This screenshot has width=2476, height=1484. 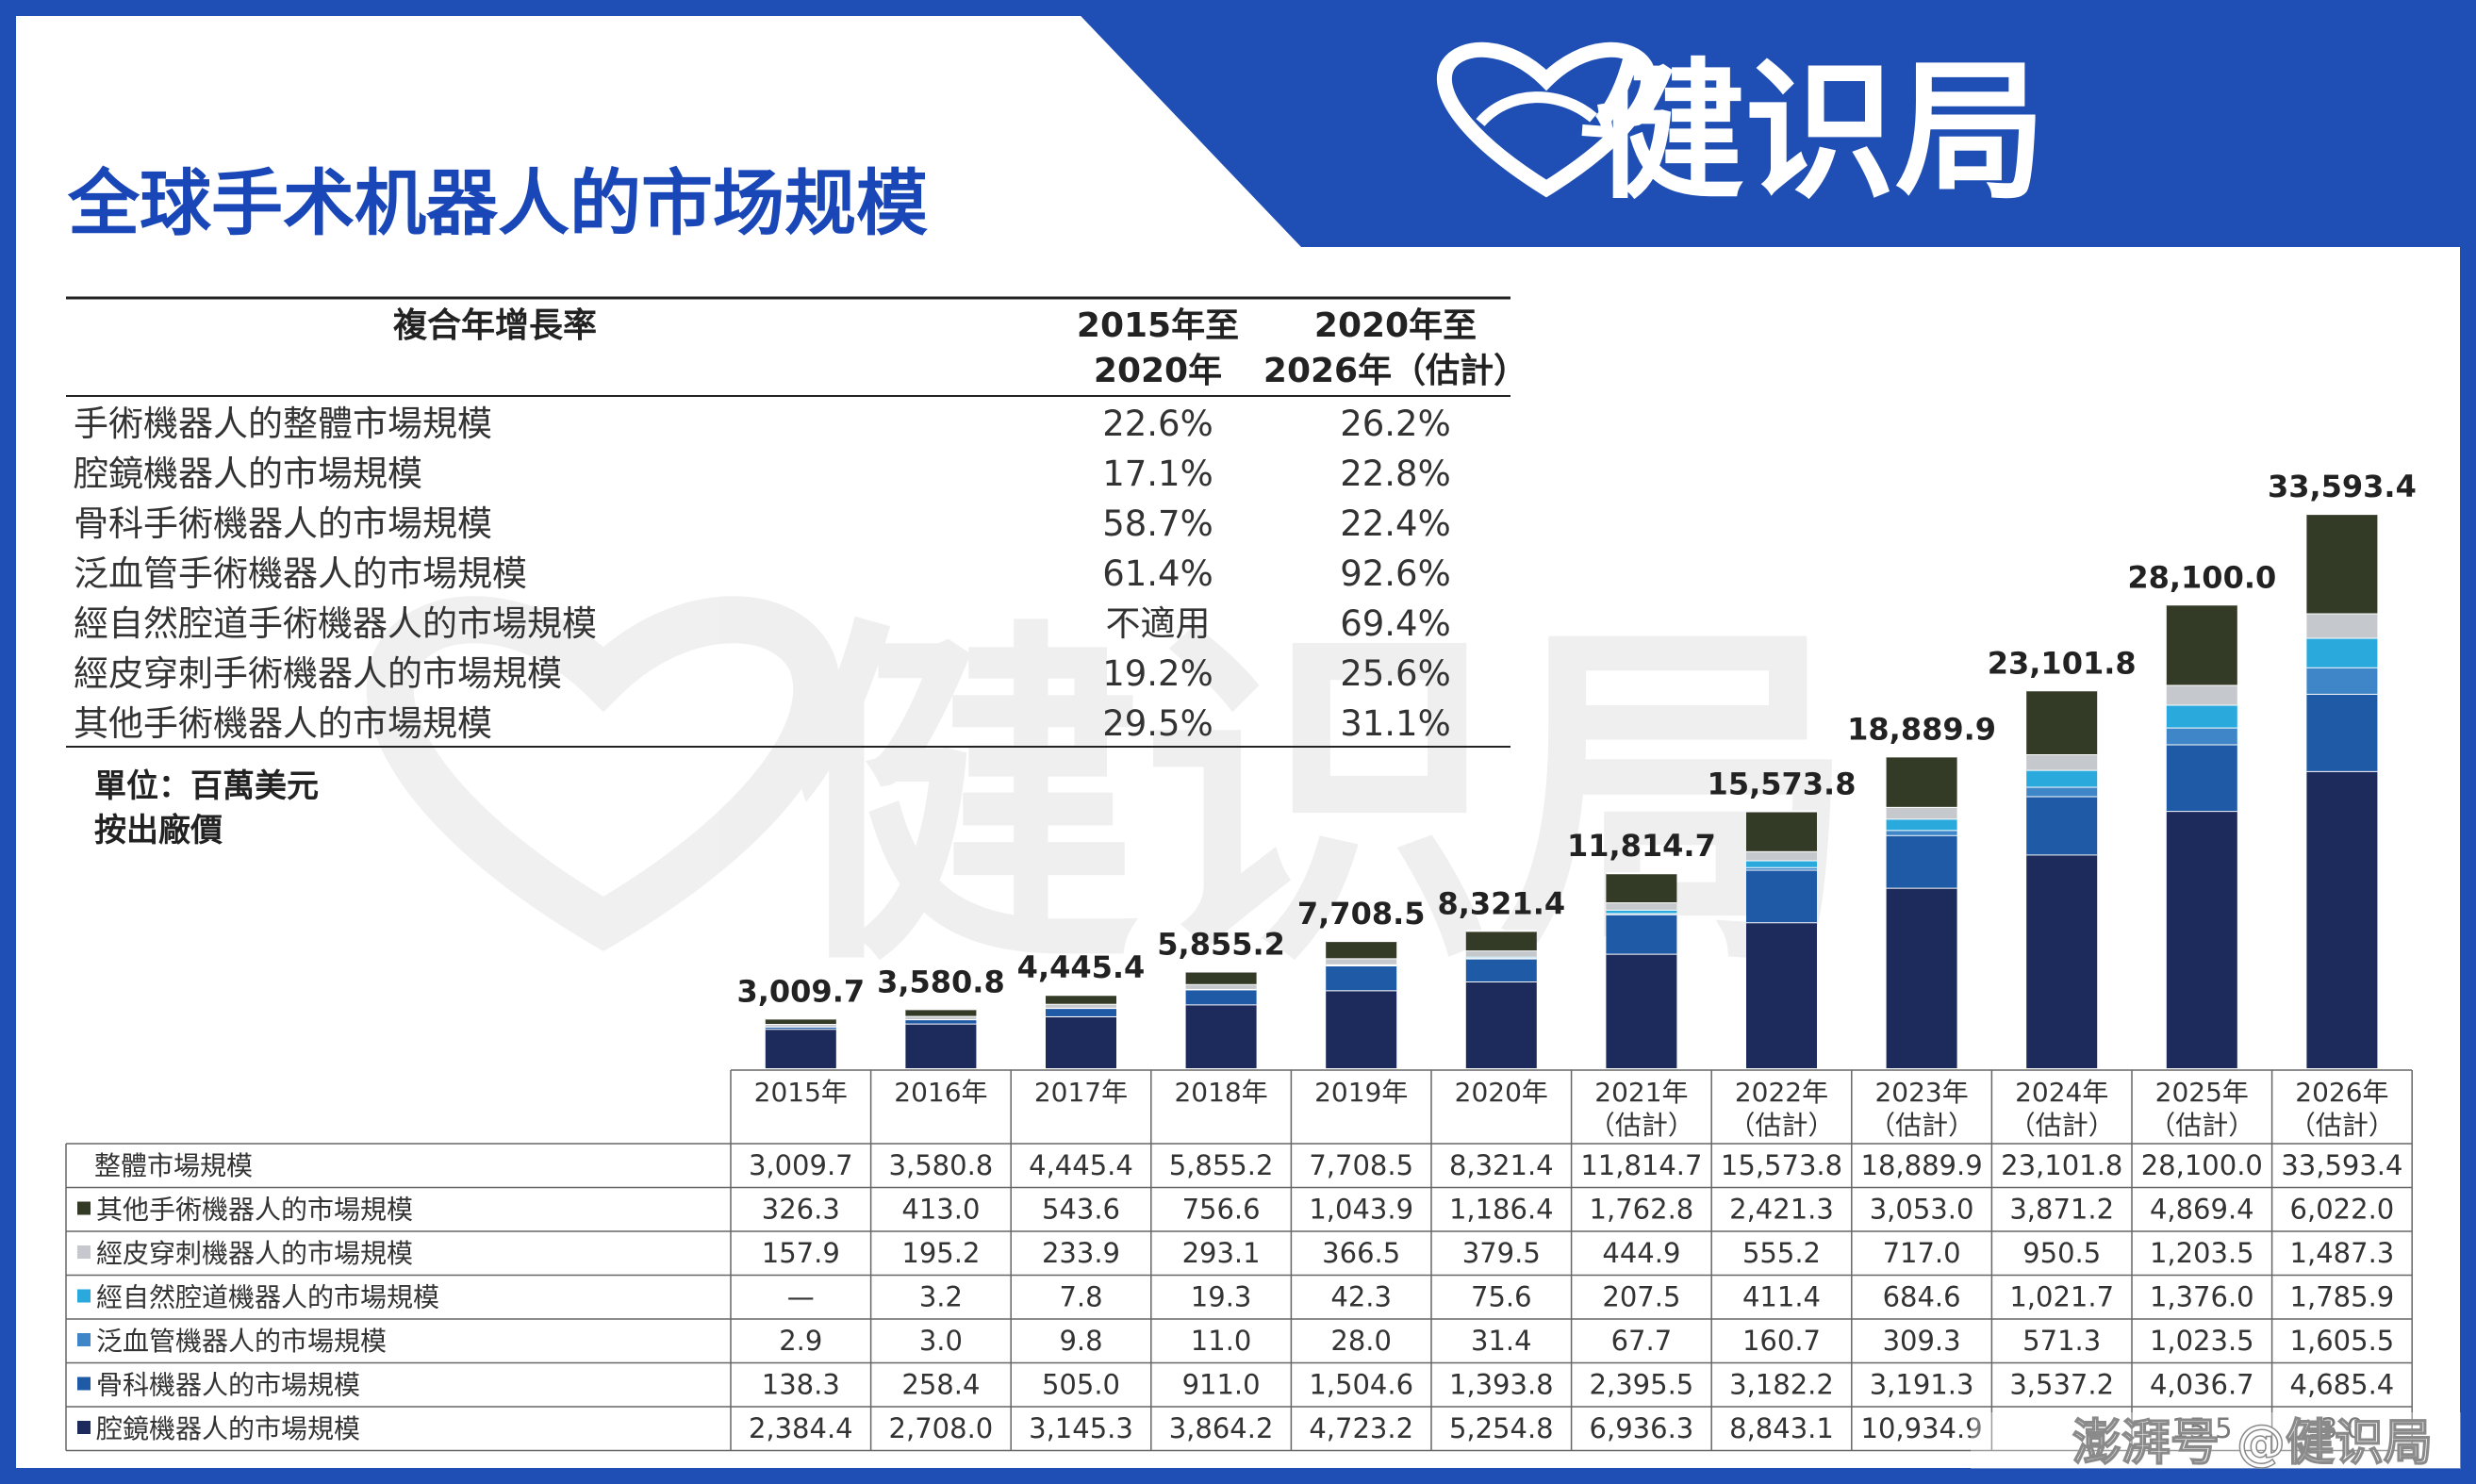 I want to click on bar-total-label: 3,580.8, so click(x=941, y=981).